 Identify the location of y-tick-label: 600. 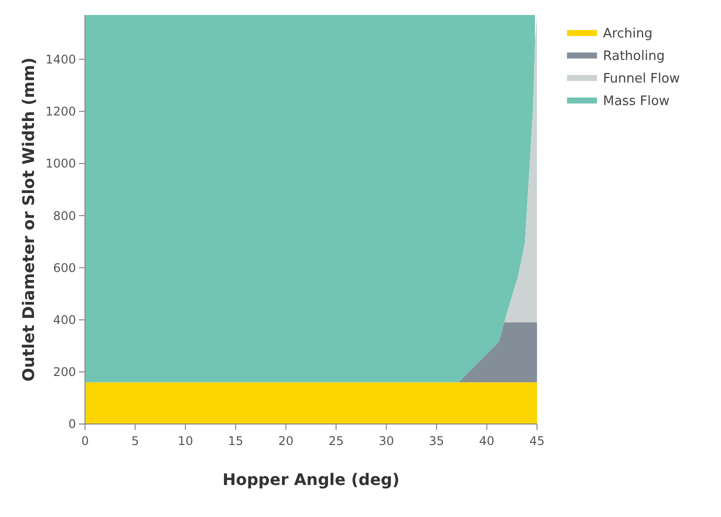
(64, 267).